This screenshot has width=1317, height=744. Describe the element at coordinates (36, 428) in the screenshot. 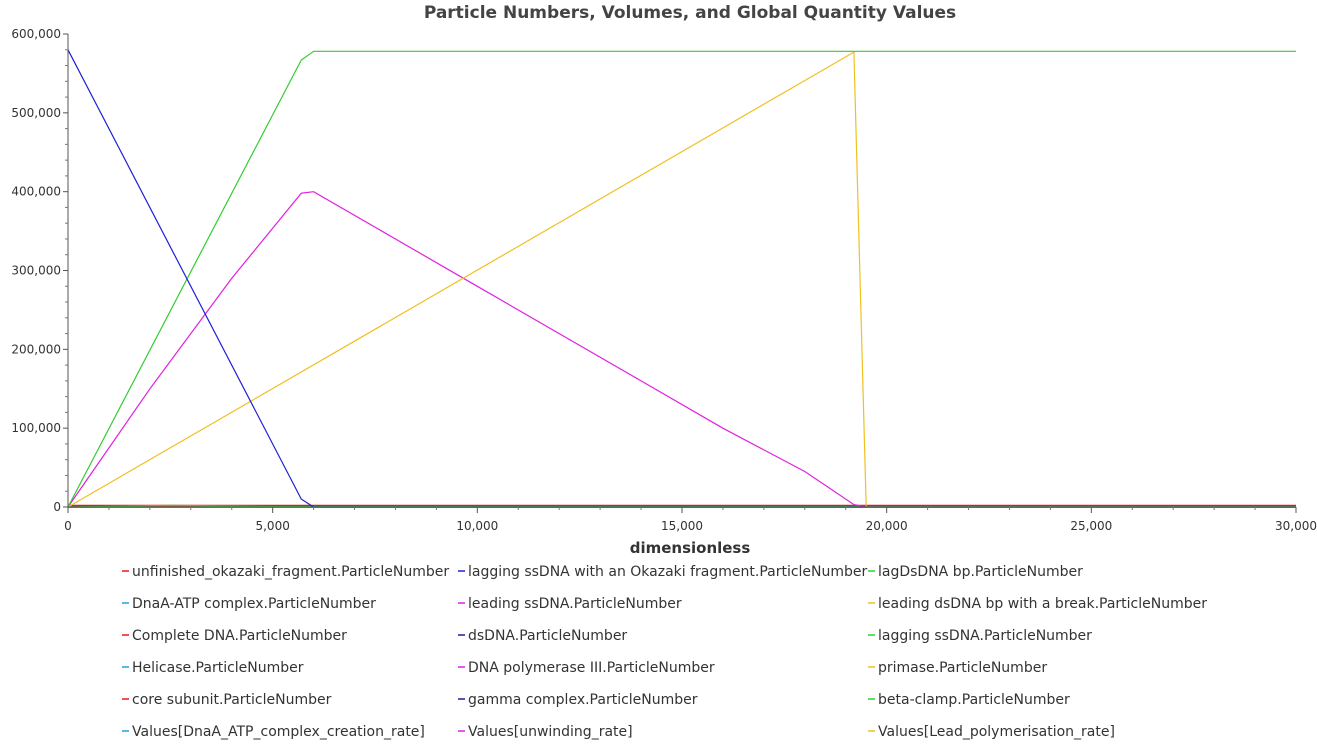

I see `y-tick-label: 100,000` at that location.